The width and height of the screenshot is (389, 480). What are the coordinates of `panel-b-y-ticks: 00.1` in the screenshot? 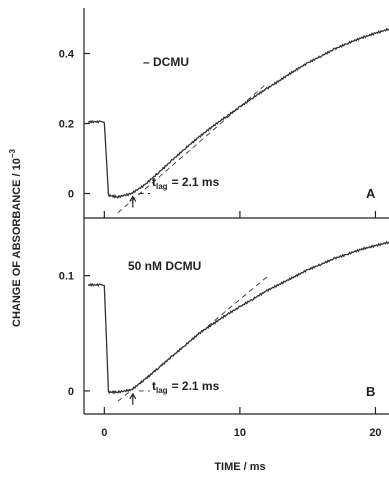 It's located at (74, 334).